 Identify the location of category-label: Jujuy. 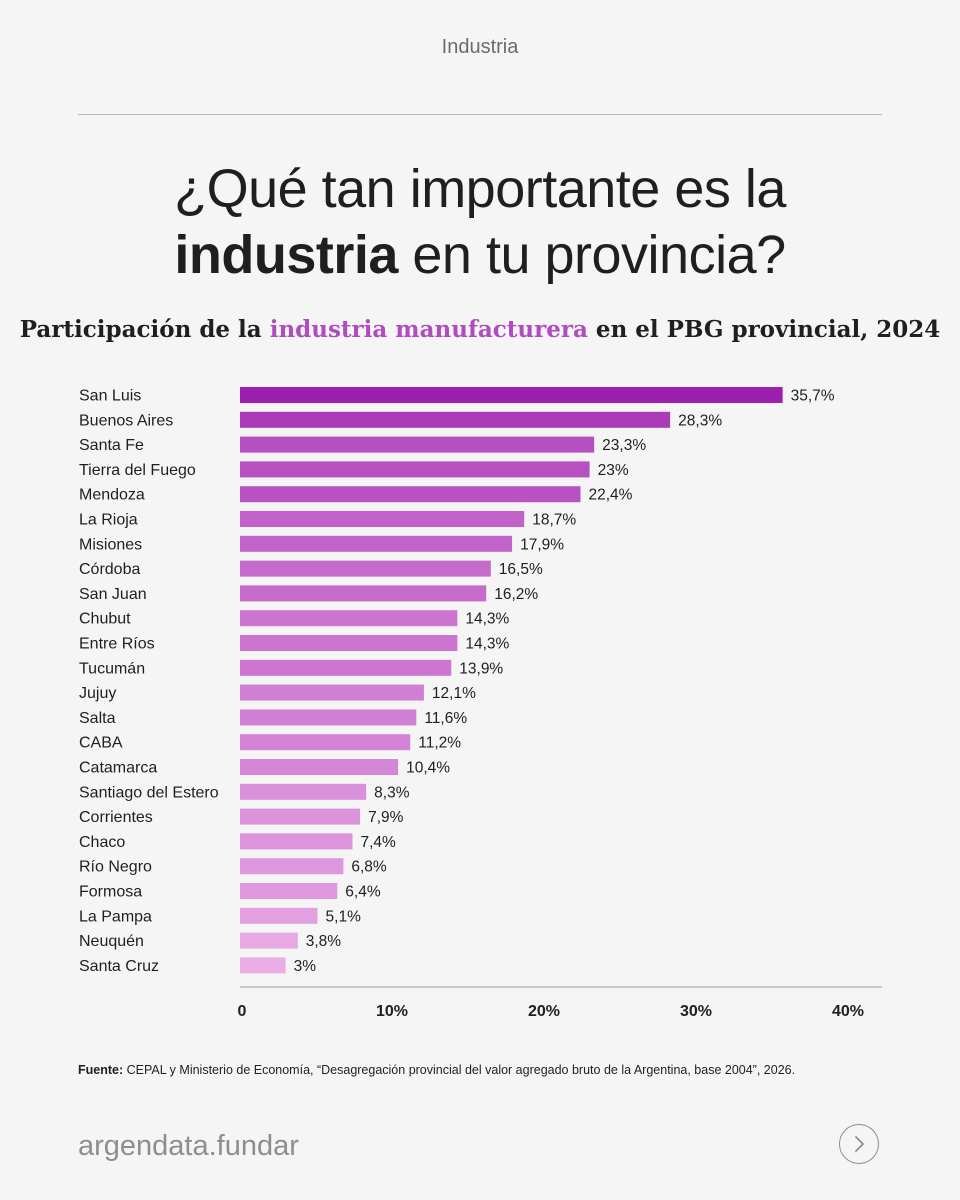
(97, 693).